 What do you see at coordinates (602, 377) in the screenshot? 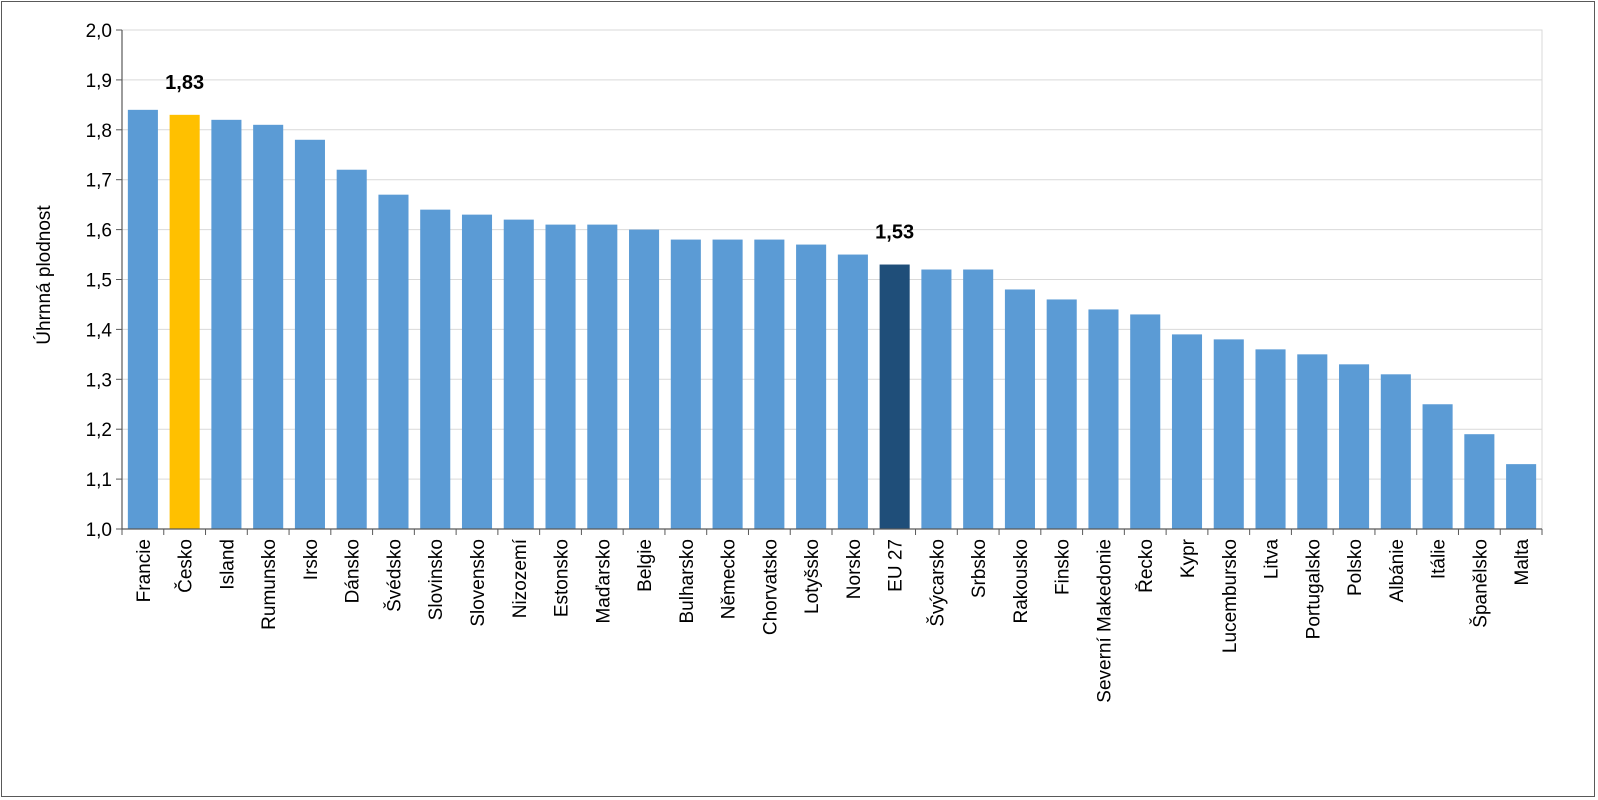
I see `bar-maďarsko` at bounding box center [602, 377].